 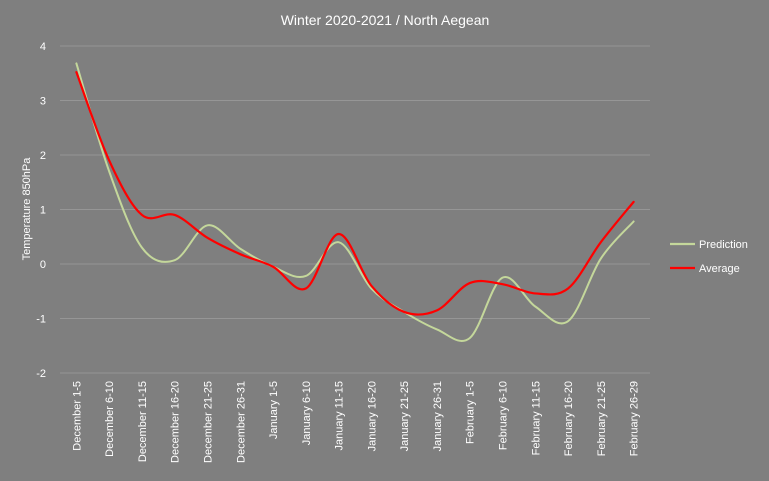 What do you see at coordinates (143, 421) in the screenshot?
I see `x-tick-label: December 11-15` at bounding box center [143, 421].